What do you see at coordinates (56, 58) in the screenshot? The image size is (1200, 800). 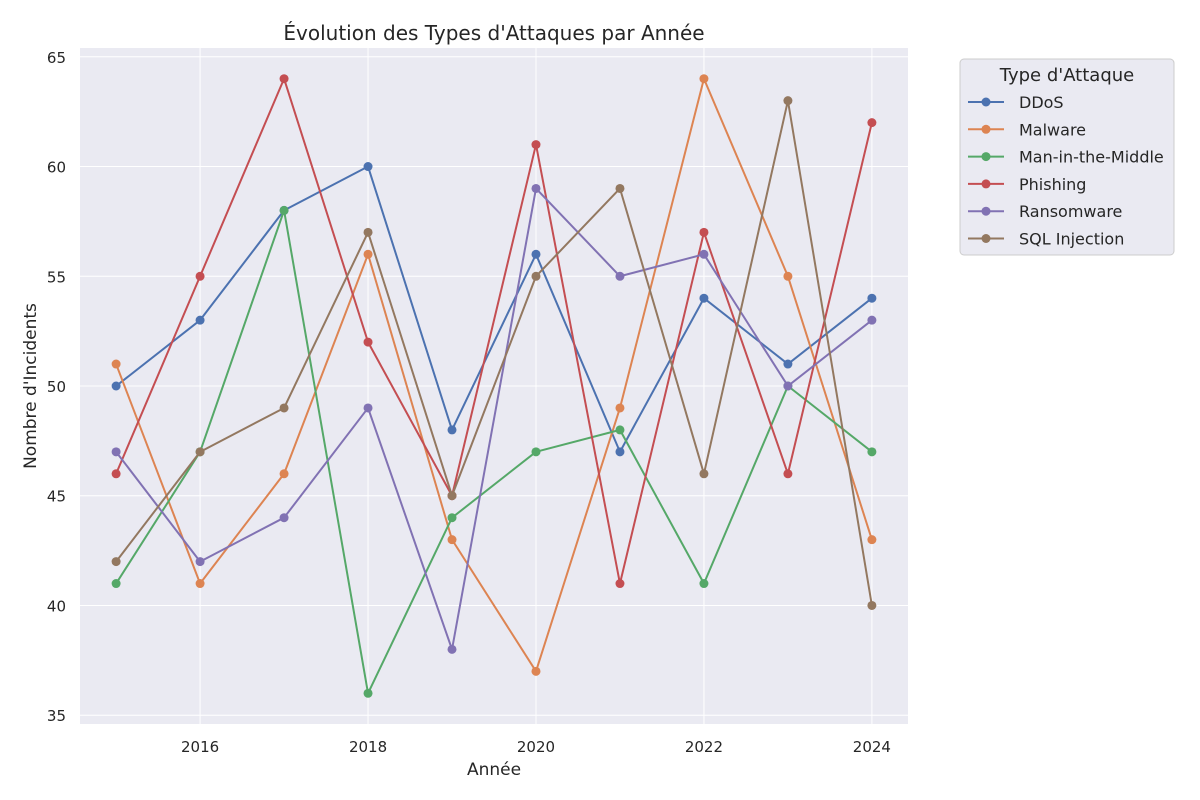 I see `y-tick-label: 65` at bounding box center [56, 58].